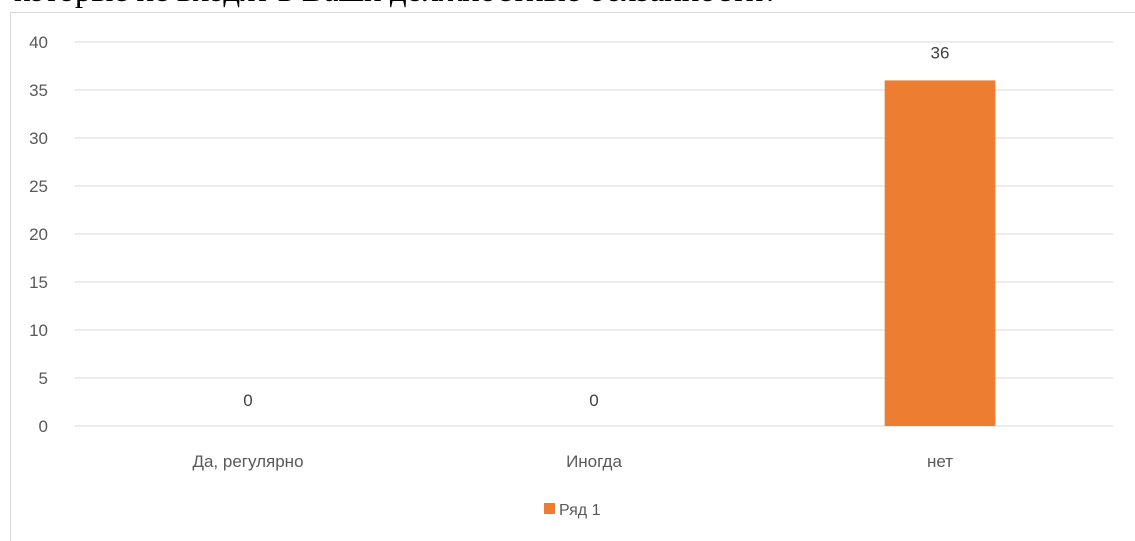 Image resolution: width=1135 pixels, height=541 pixels. Describe the element at coordinates (940, 52) in the screenshot. I see `data-label: 36` at that location.